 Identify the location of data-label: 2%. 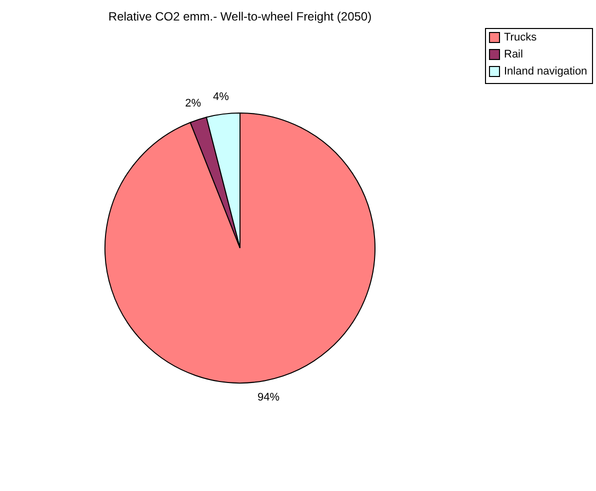
(193, 103).